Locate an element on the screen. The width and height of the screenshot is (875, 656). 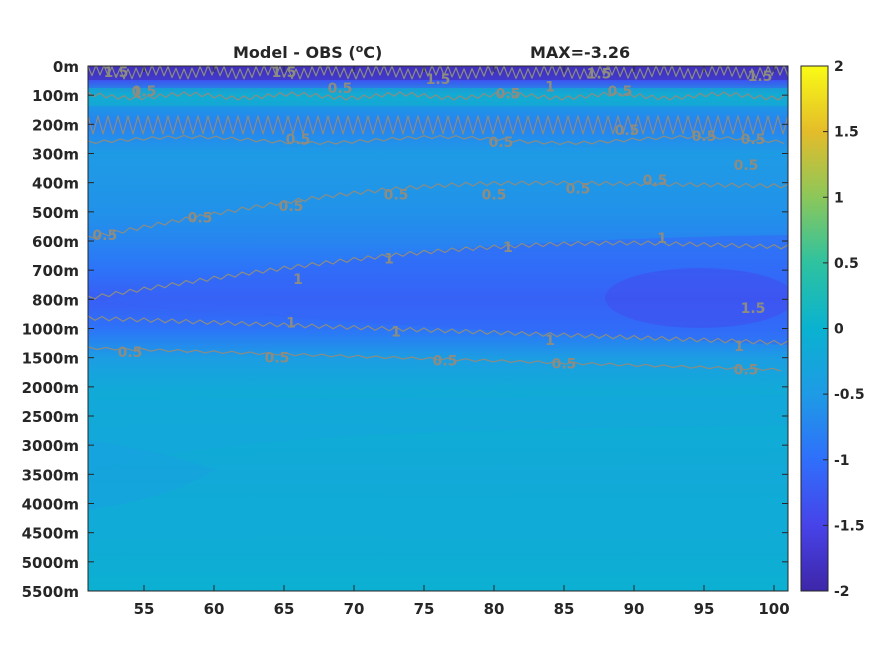
colorbar-tick-label: 0 is located at coordinates (839, 330).